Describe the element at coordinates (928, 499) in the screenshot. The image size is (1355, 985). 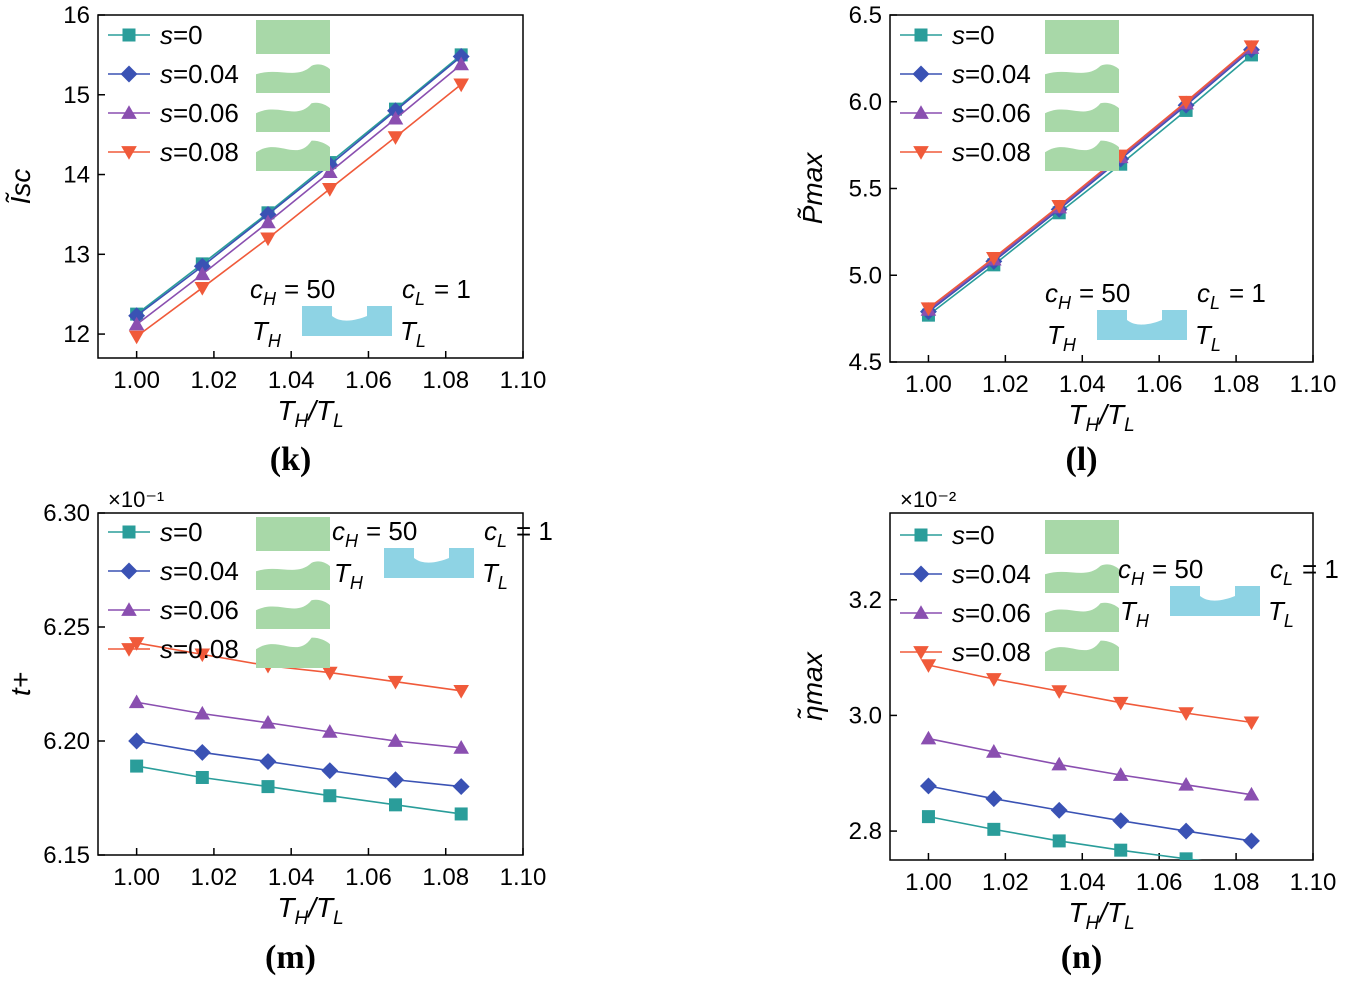
I see `y-multiplier: ×10⁻²` at that location.